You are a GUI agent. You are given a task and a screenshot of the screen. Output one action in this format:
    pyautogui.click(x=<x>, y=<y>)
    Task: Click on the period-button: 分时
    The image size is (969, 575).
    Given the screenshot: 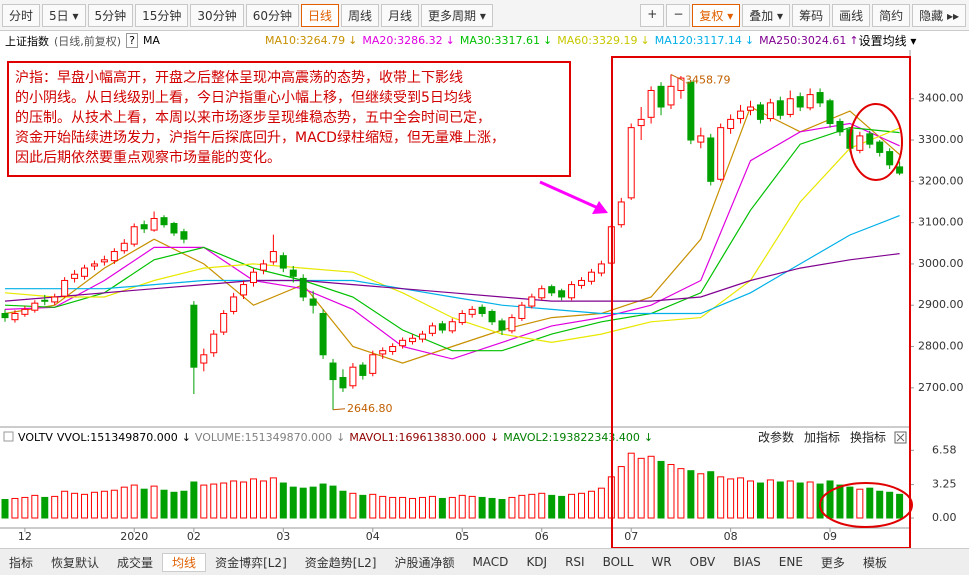 What is the action you would take?
    pyautogui.click(x=21, y=15)
    